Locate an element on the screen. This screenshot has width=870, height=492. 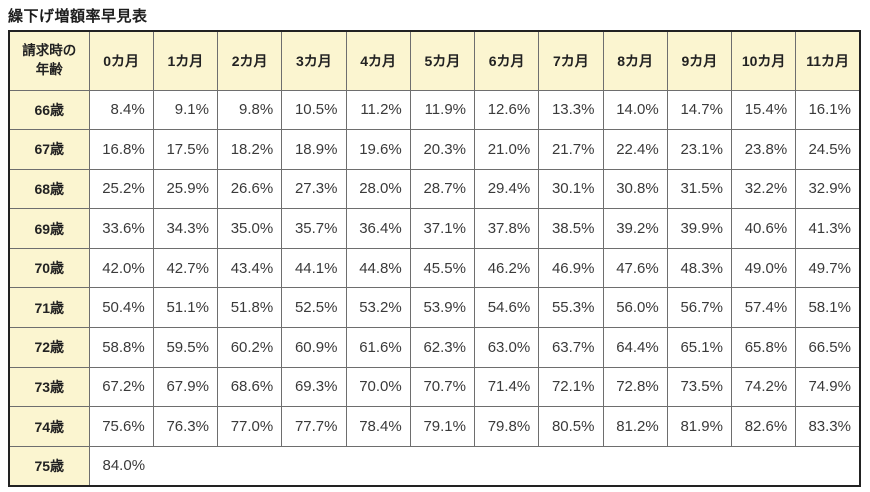
rate-cell: 31.5% is located at coordinates (699, 189).